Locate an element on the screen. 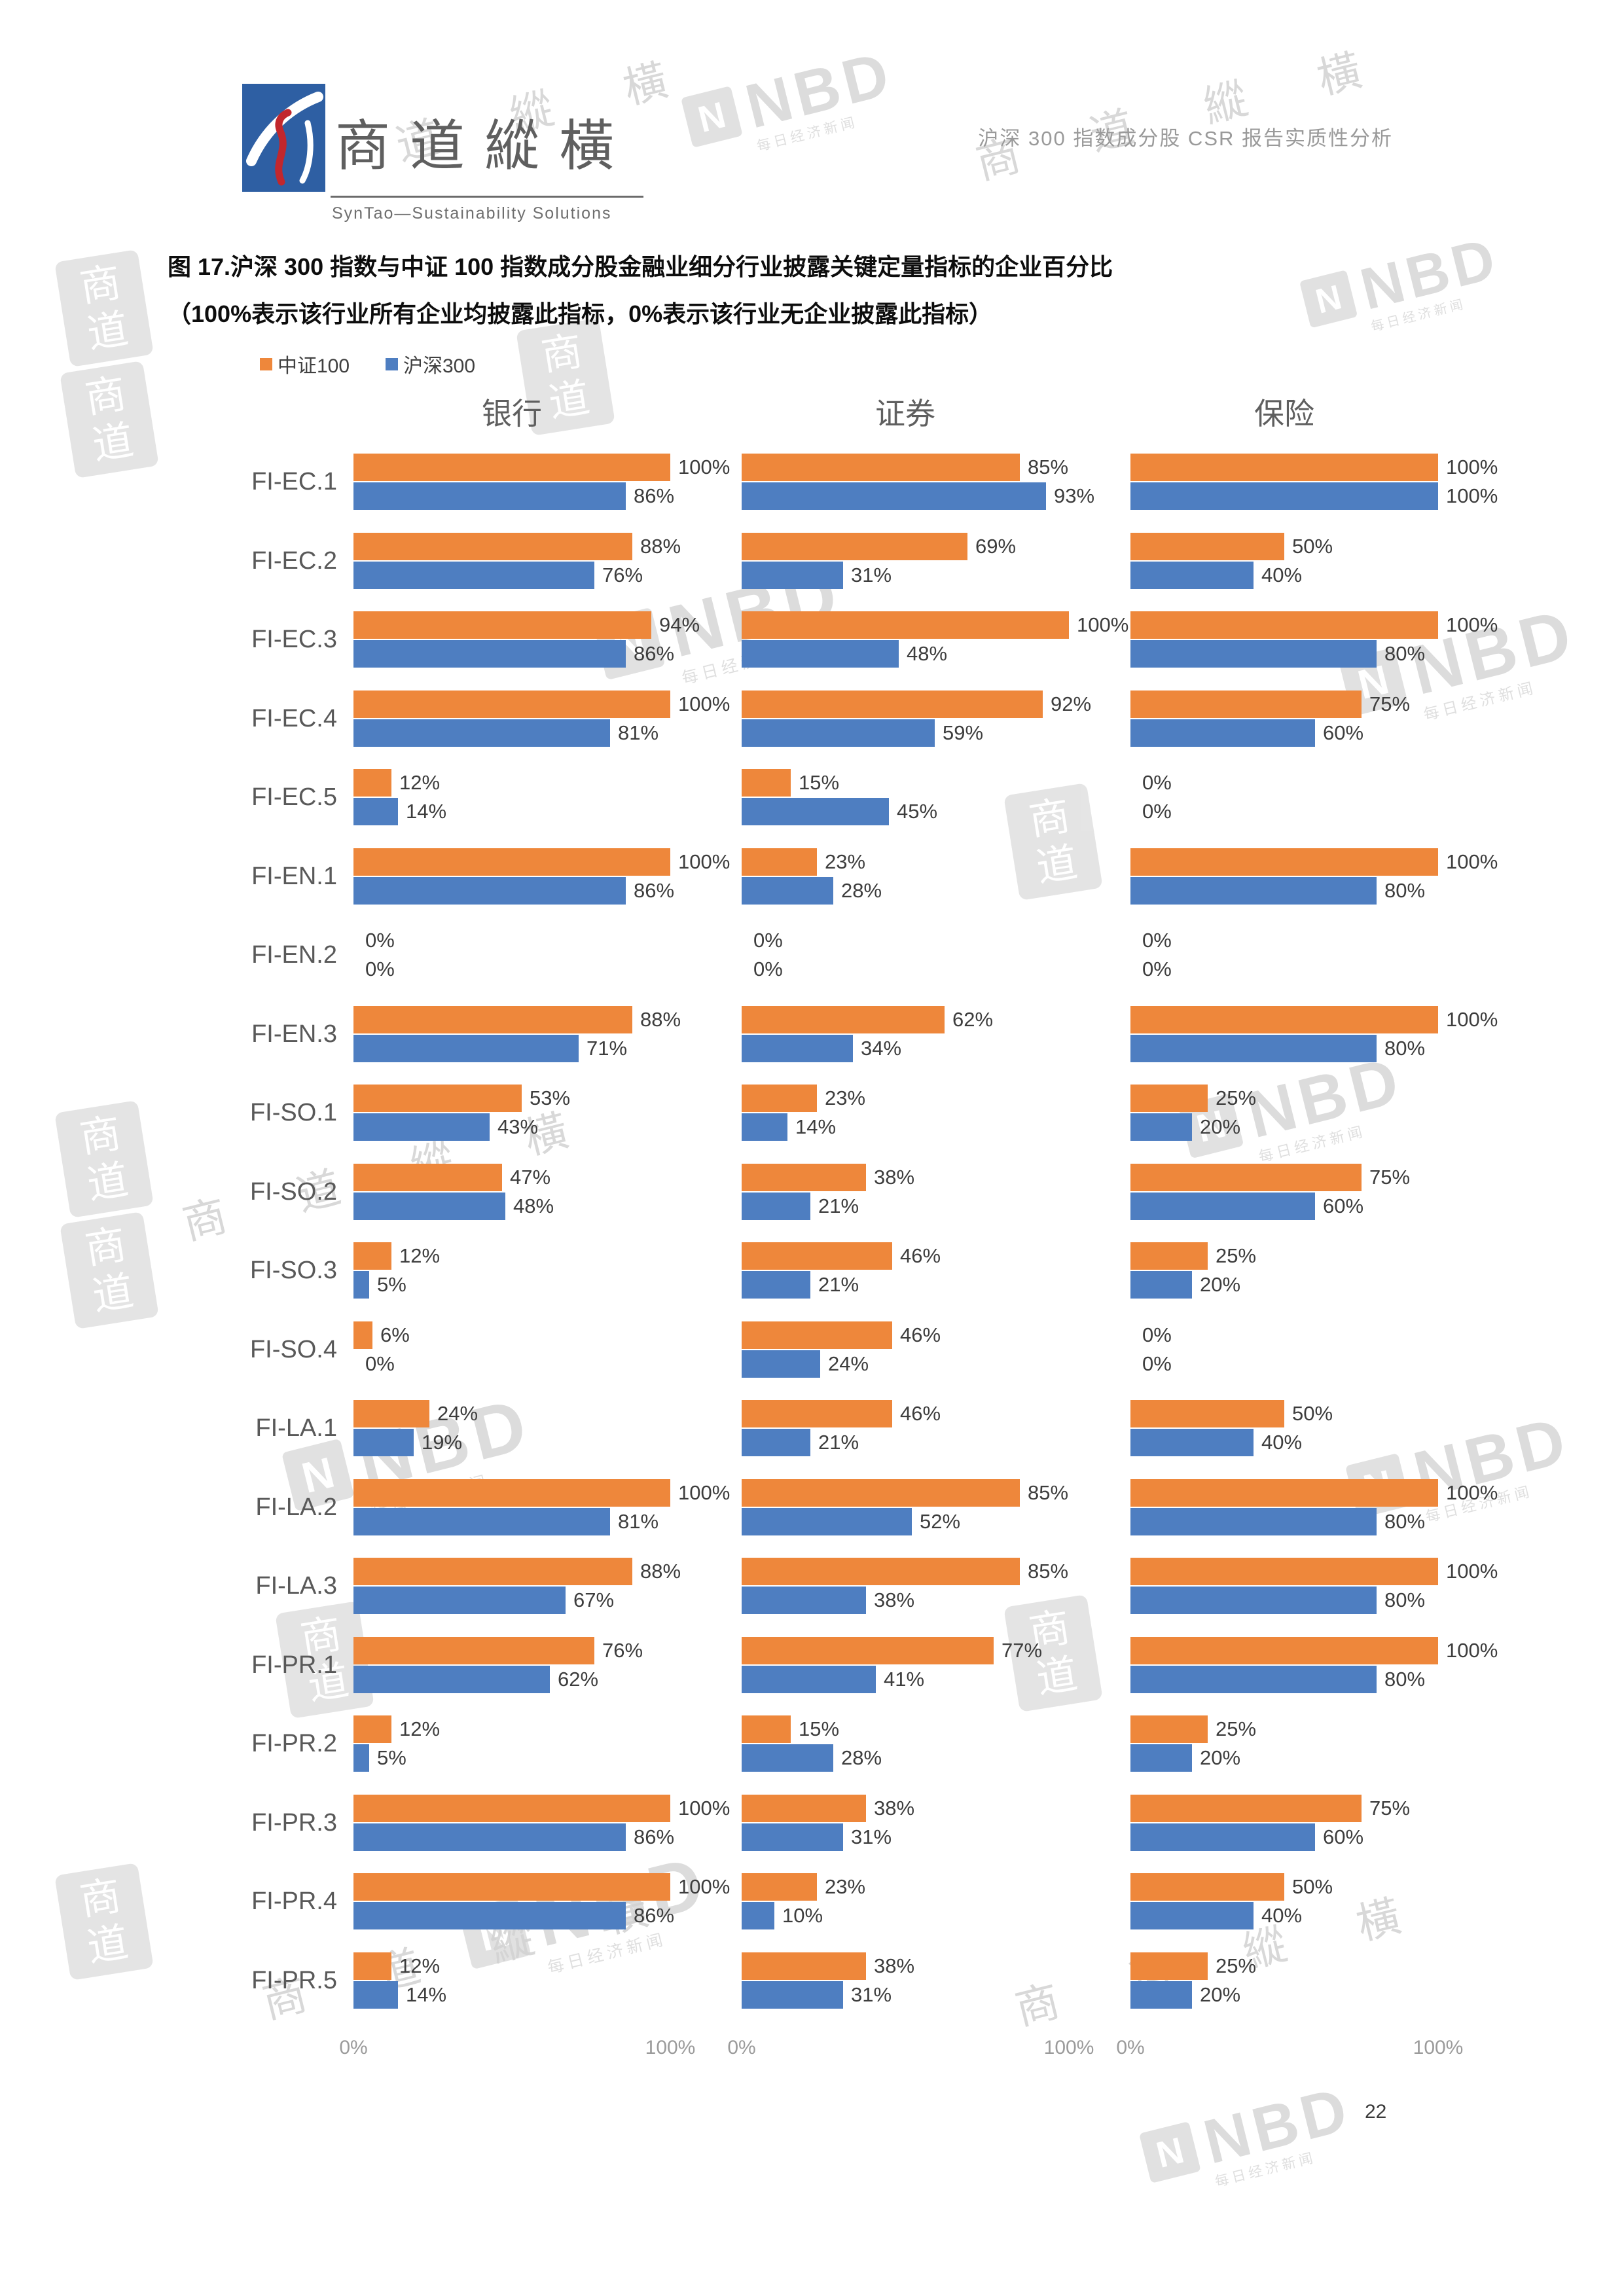 This screenshot has height=2296, width=1624. row-label-FI-SO.3: FI-SO.3 is located at coordinates (293, 1270).